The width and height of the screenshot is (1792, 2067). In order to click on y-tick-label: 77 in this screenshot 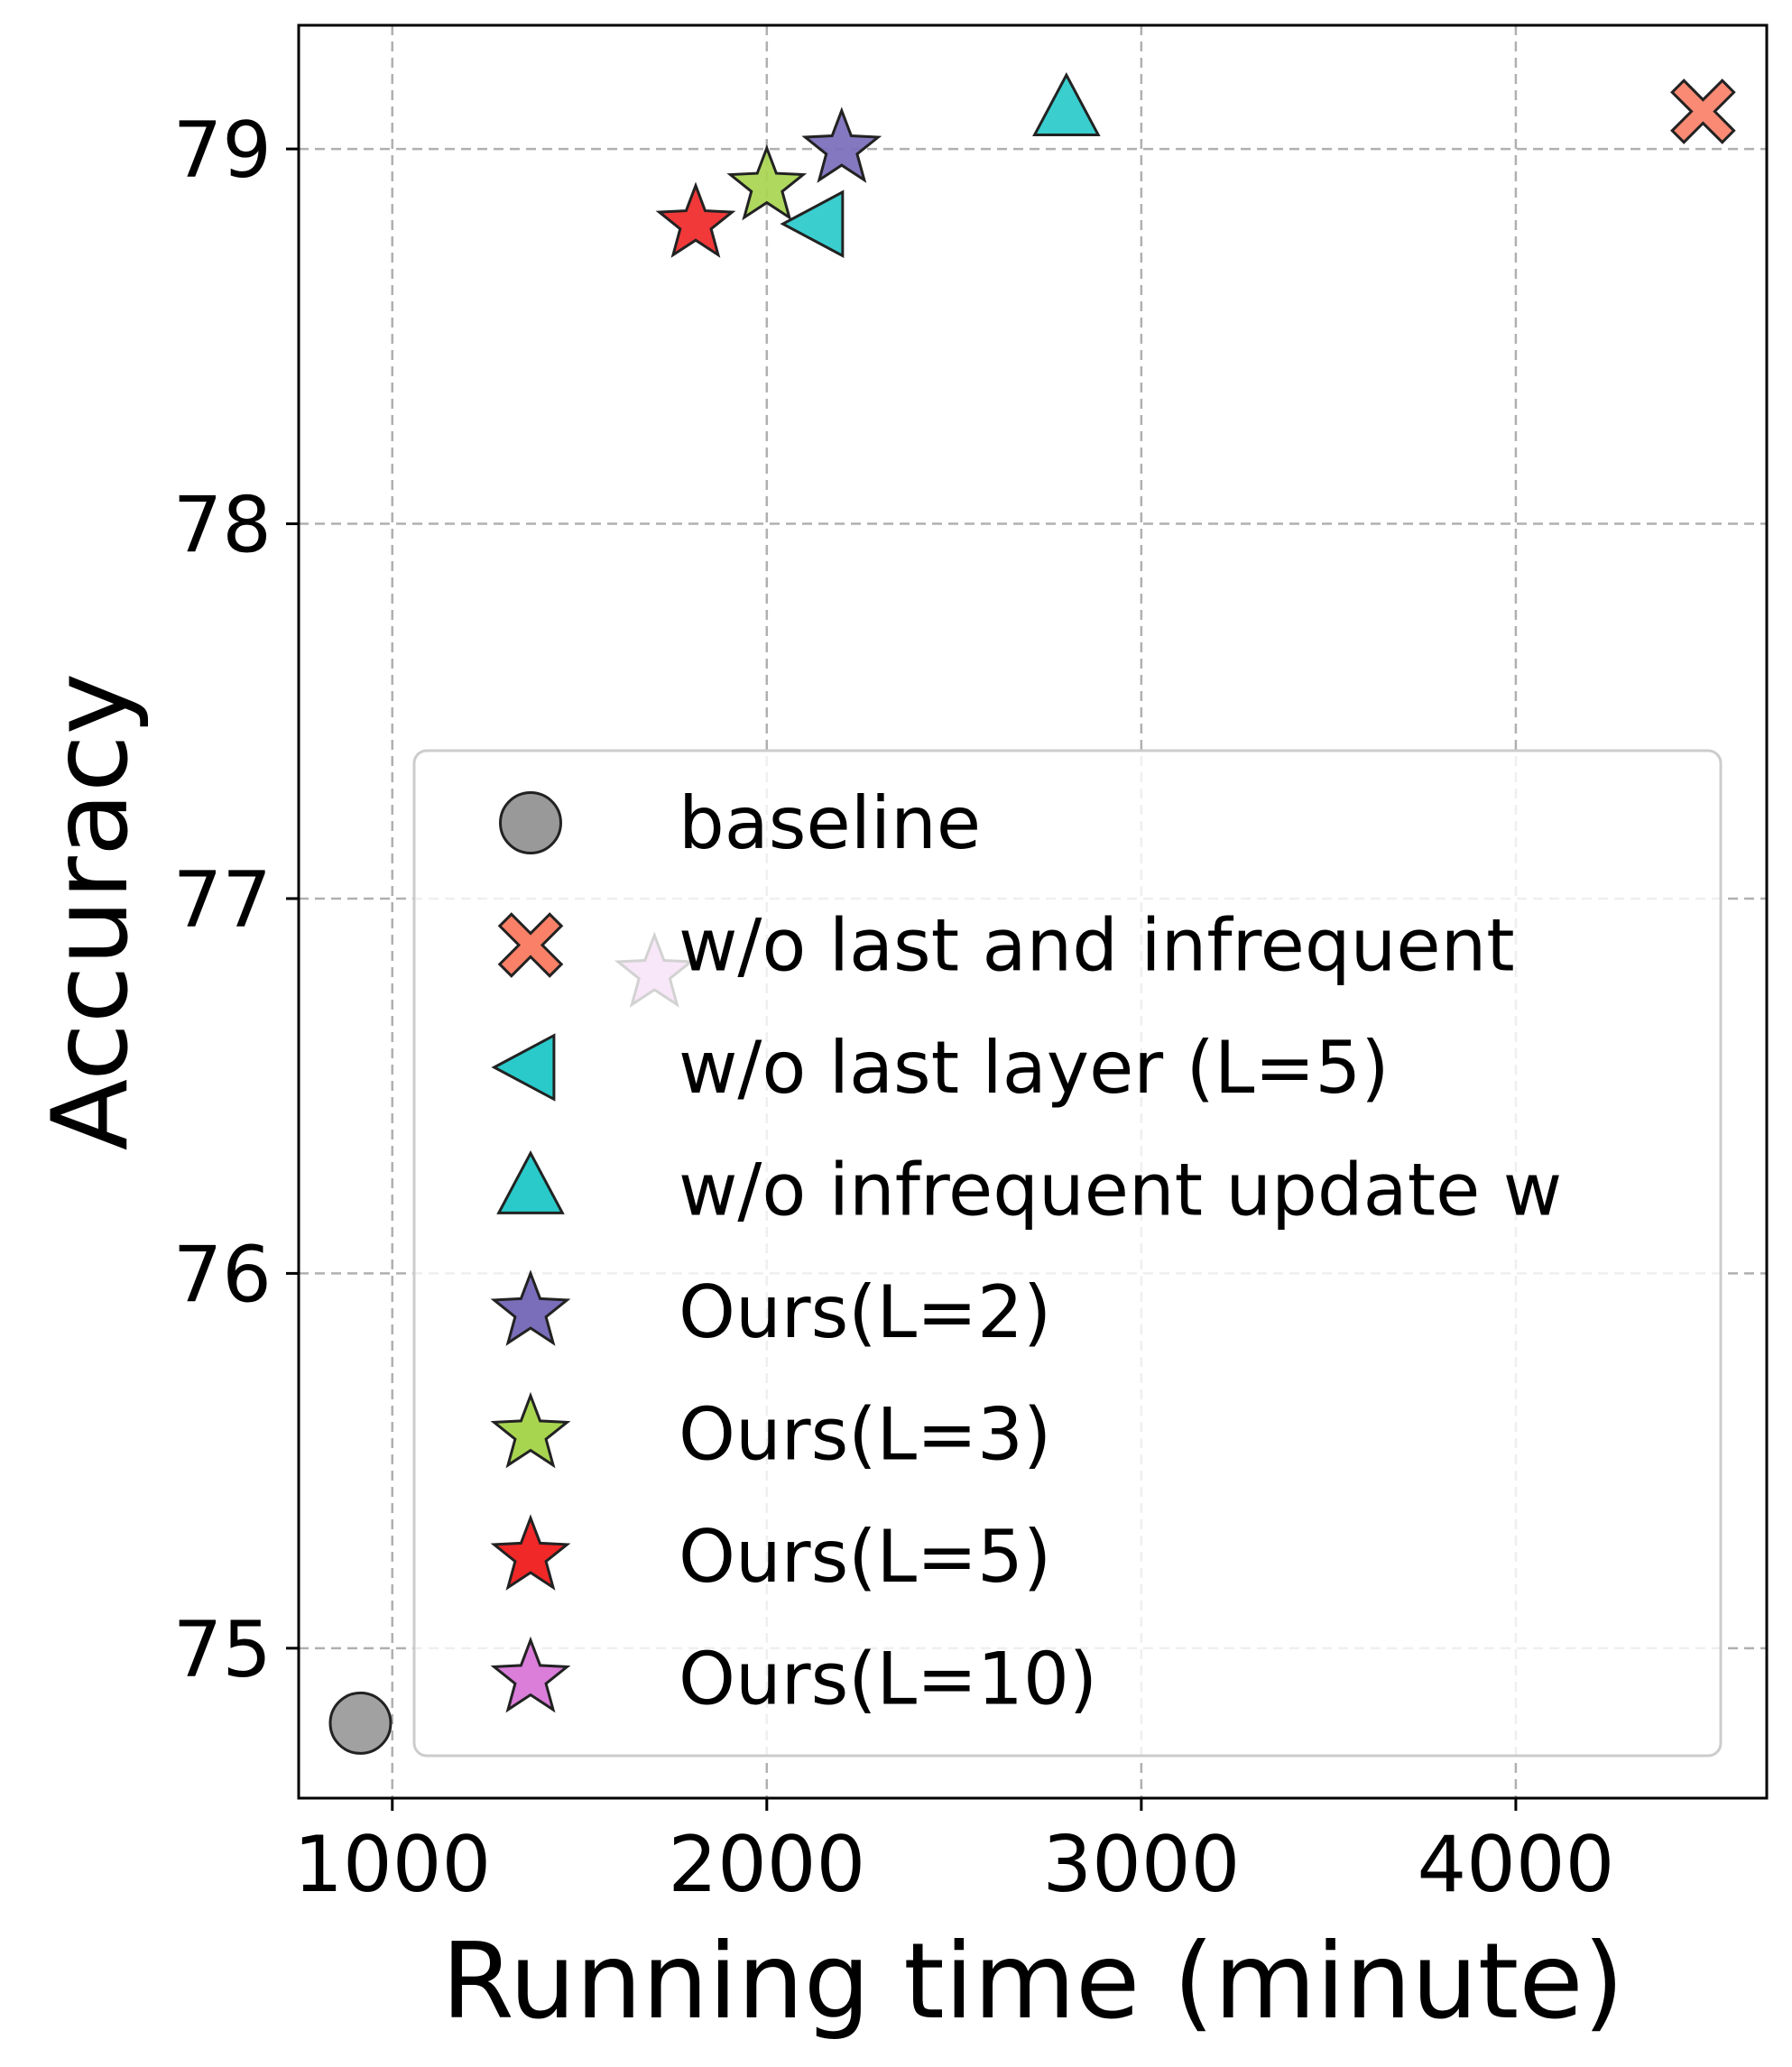, I will do `click(222, 900)`.